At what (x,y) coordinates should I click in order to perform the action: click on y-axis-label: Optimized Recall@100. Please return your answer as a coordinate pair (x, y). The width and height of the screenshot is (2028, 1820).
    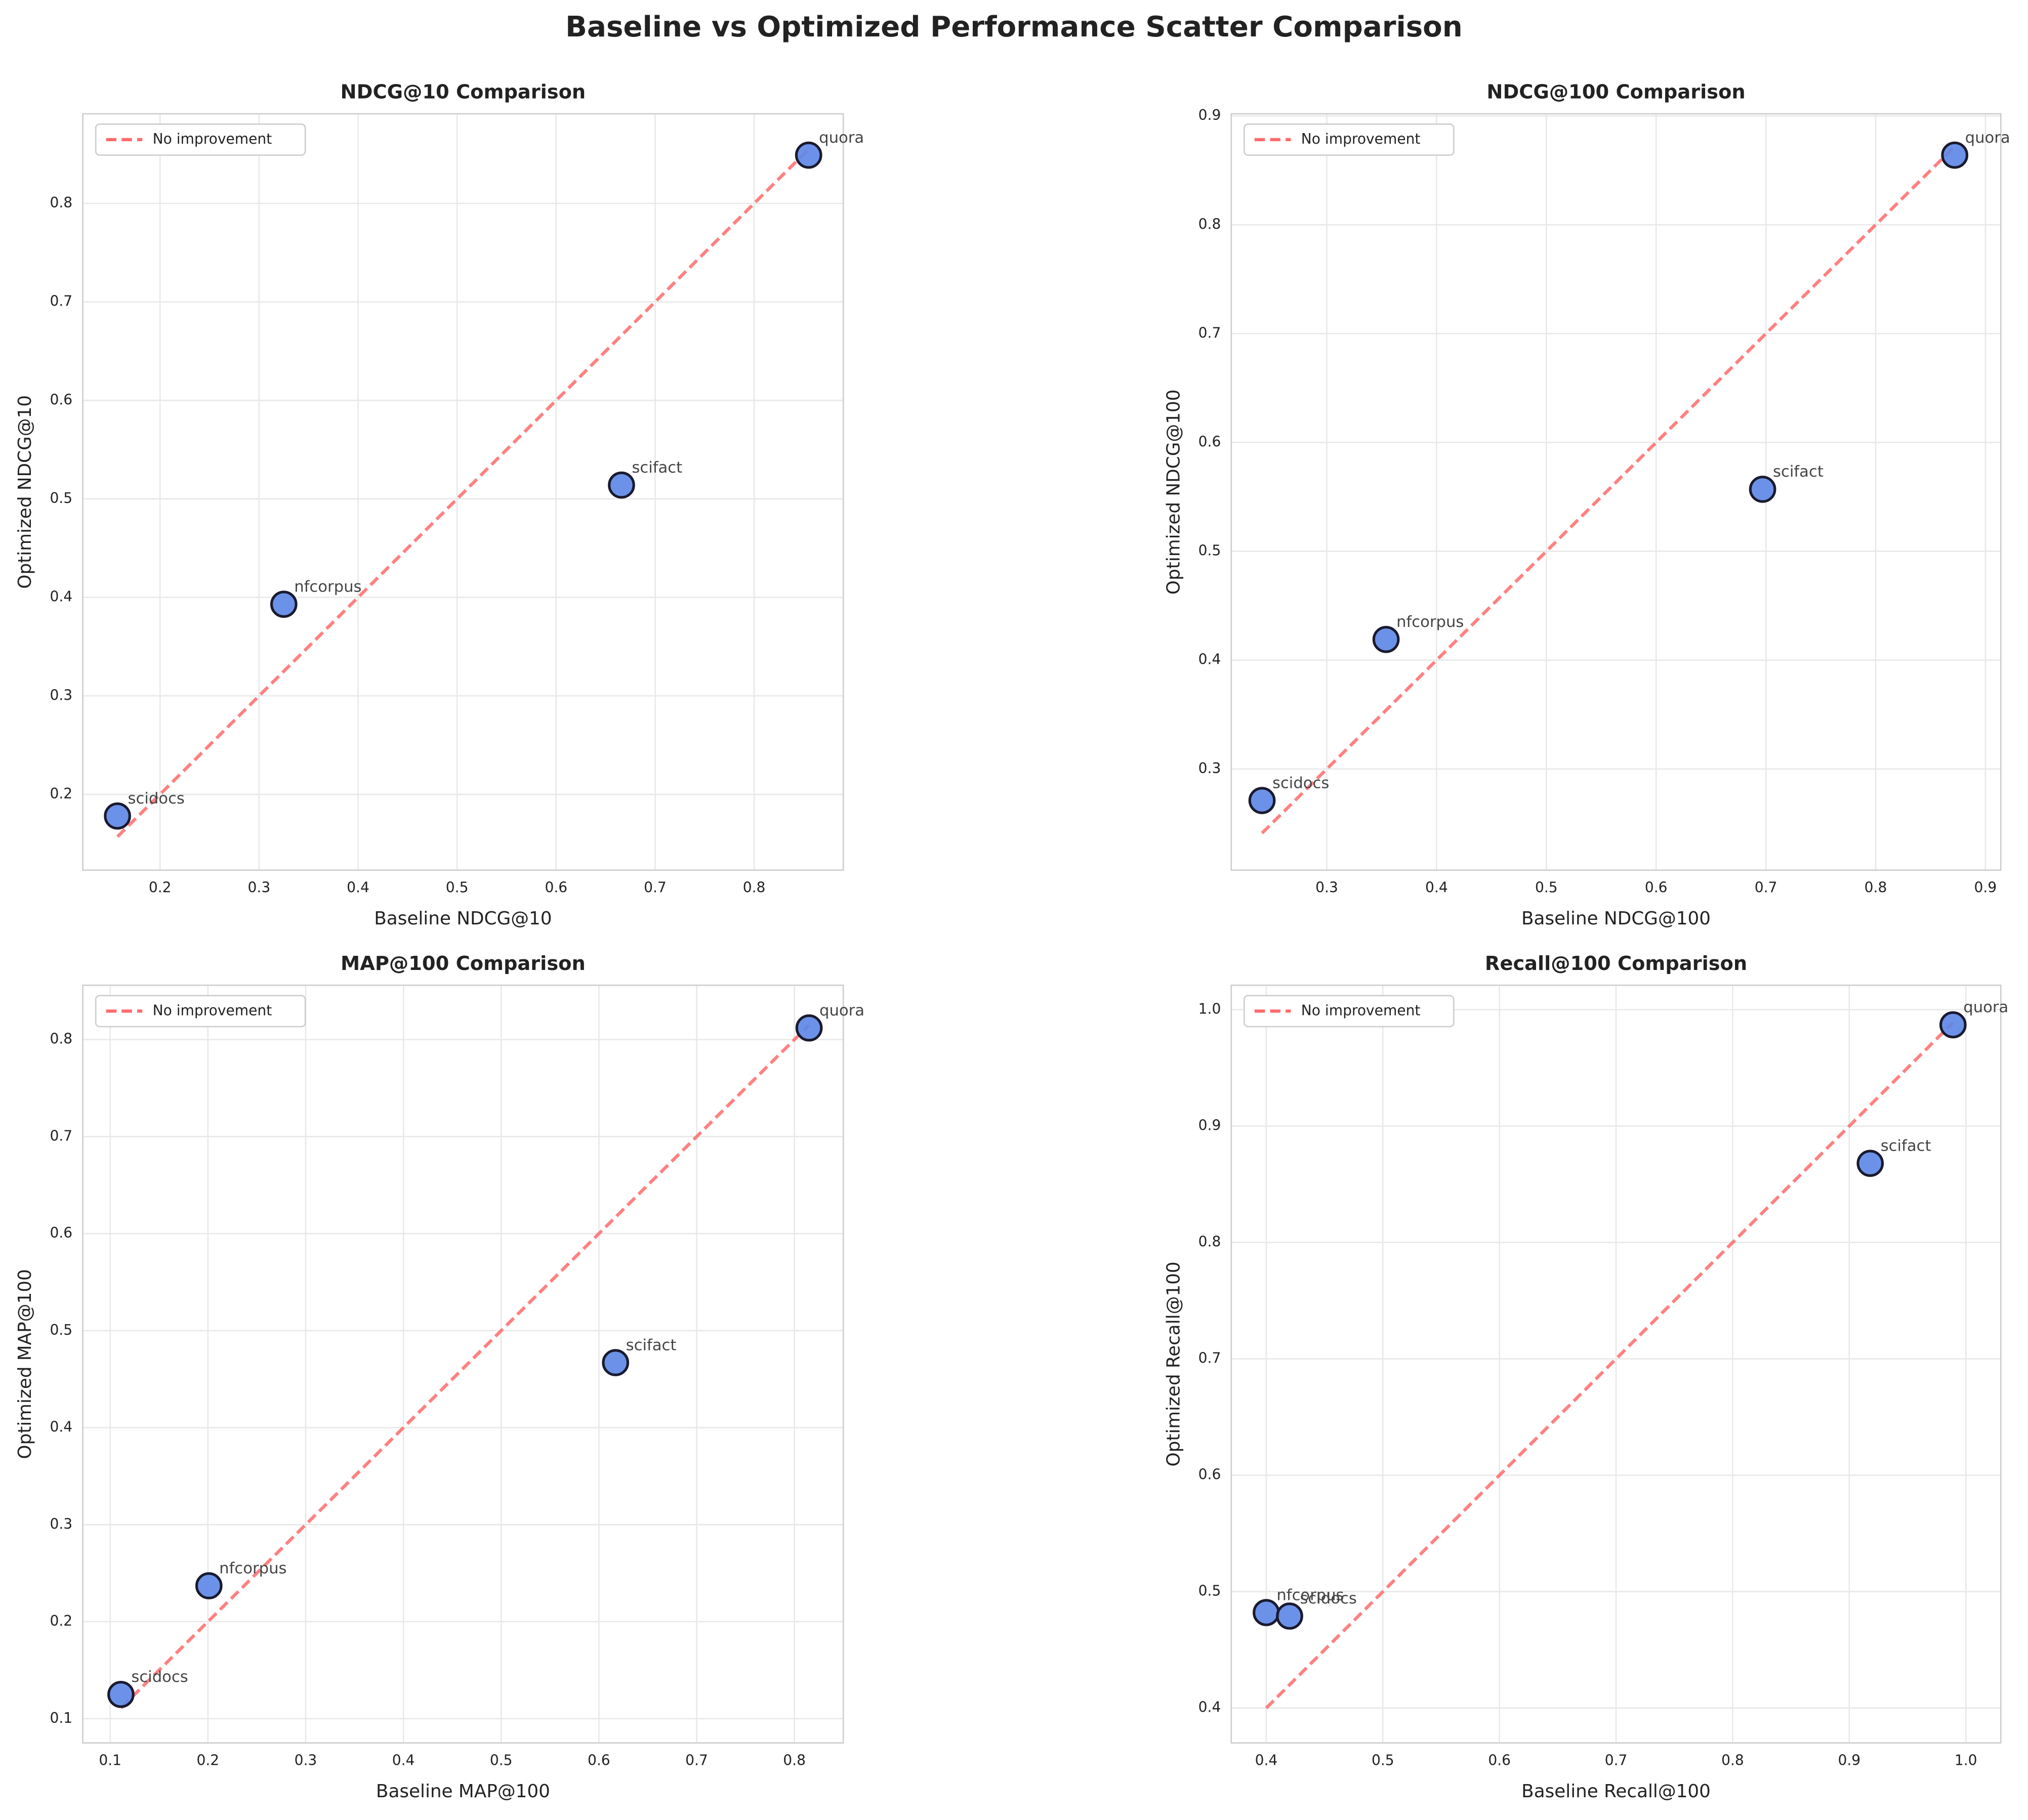
    Looking at the image, I should click on (1173, 1363).